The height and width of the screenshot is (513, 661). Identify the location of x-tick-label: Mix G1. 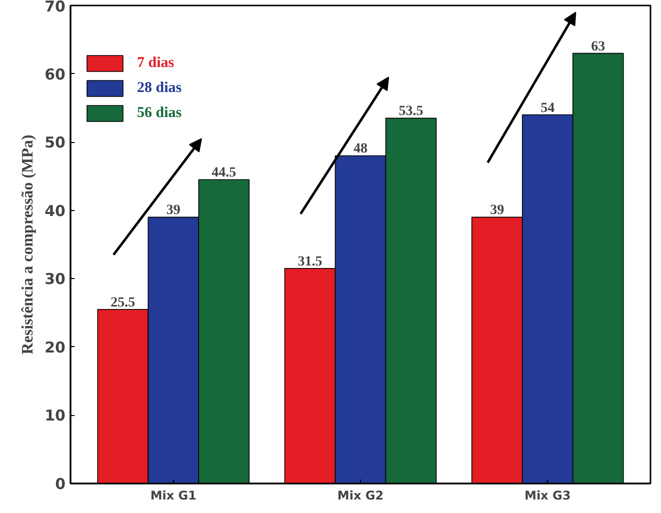
(173, 495).